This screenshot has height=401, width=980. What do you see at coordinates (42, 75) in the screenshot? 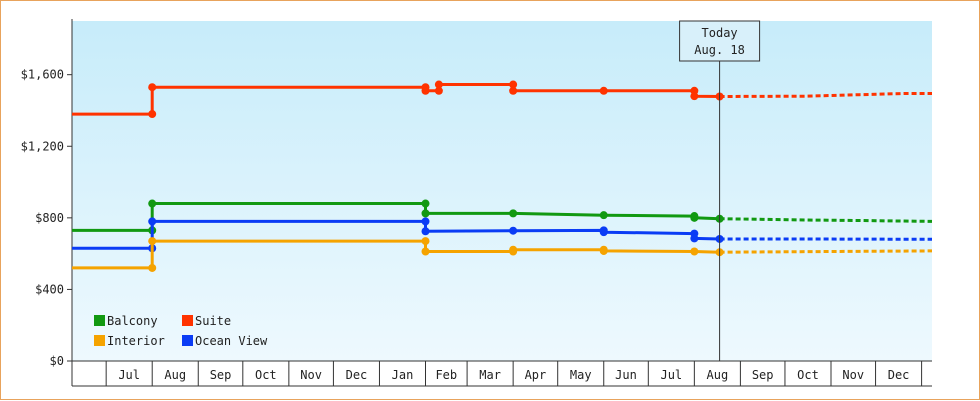
I see `y-tick-label: $1,600` at bounding box center [42, 75].